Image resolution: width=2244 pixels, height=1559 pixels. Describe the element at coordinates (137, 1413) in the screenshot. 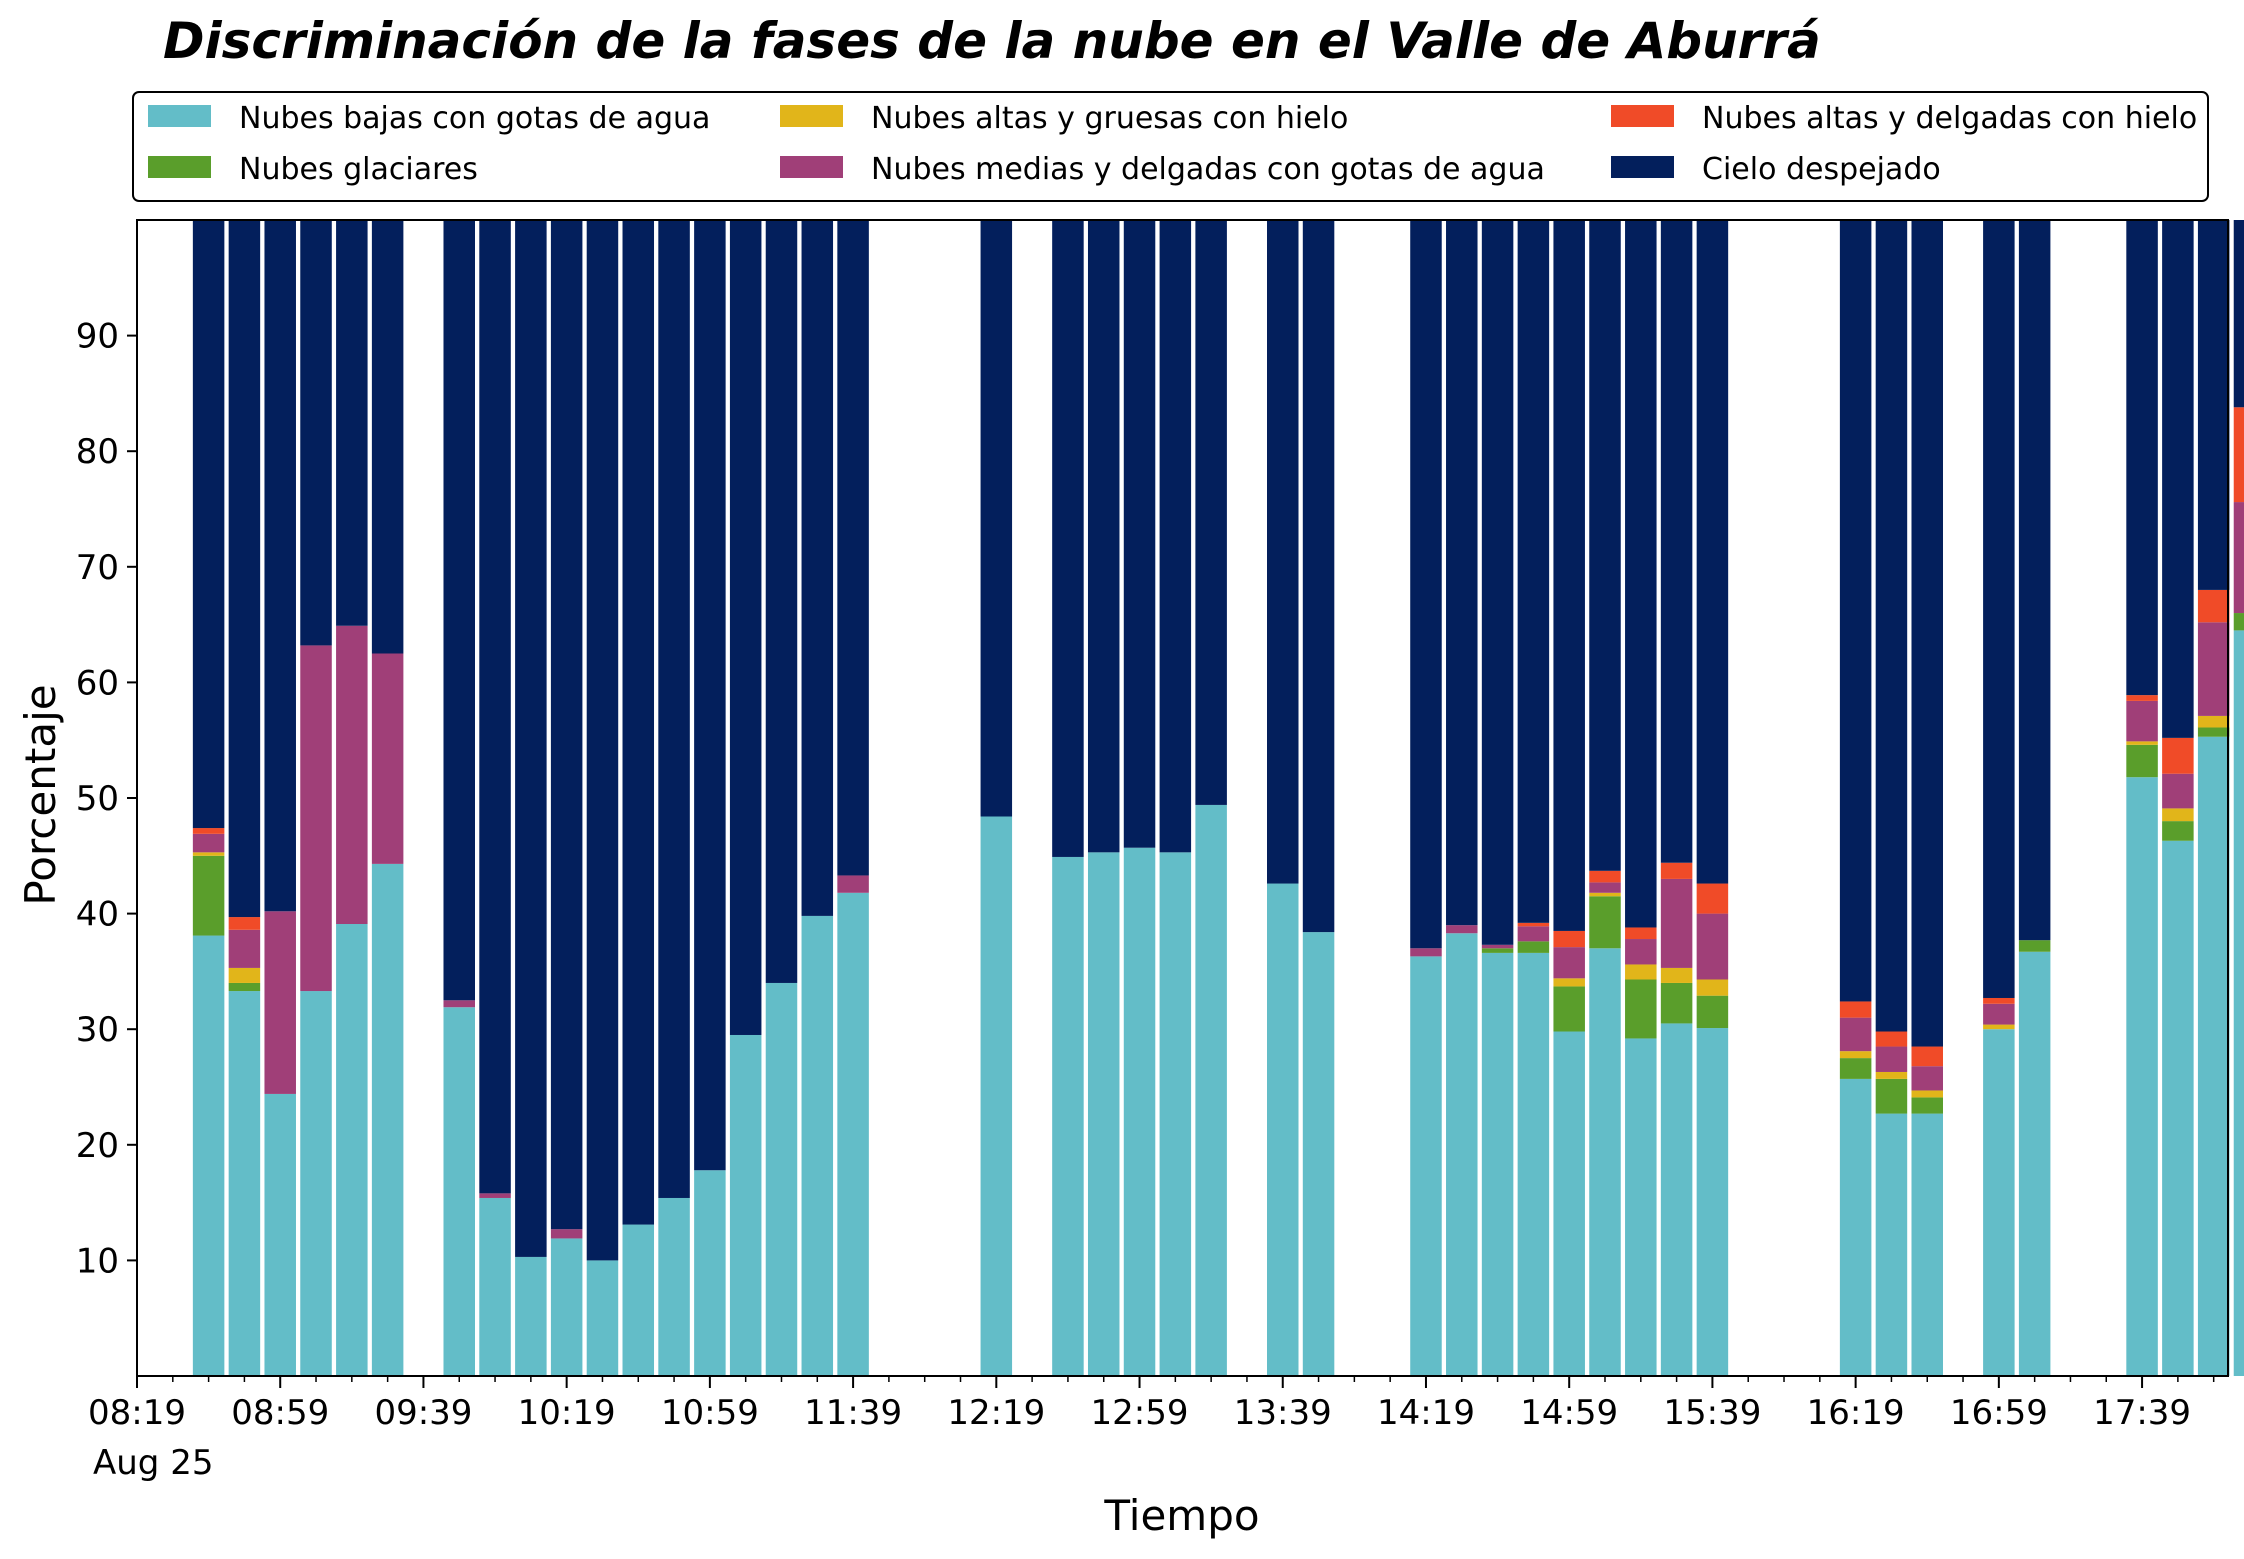

I see `x-tick-label: 08:19` at that location.